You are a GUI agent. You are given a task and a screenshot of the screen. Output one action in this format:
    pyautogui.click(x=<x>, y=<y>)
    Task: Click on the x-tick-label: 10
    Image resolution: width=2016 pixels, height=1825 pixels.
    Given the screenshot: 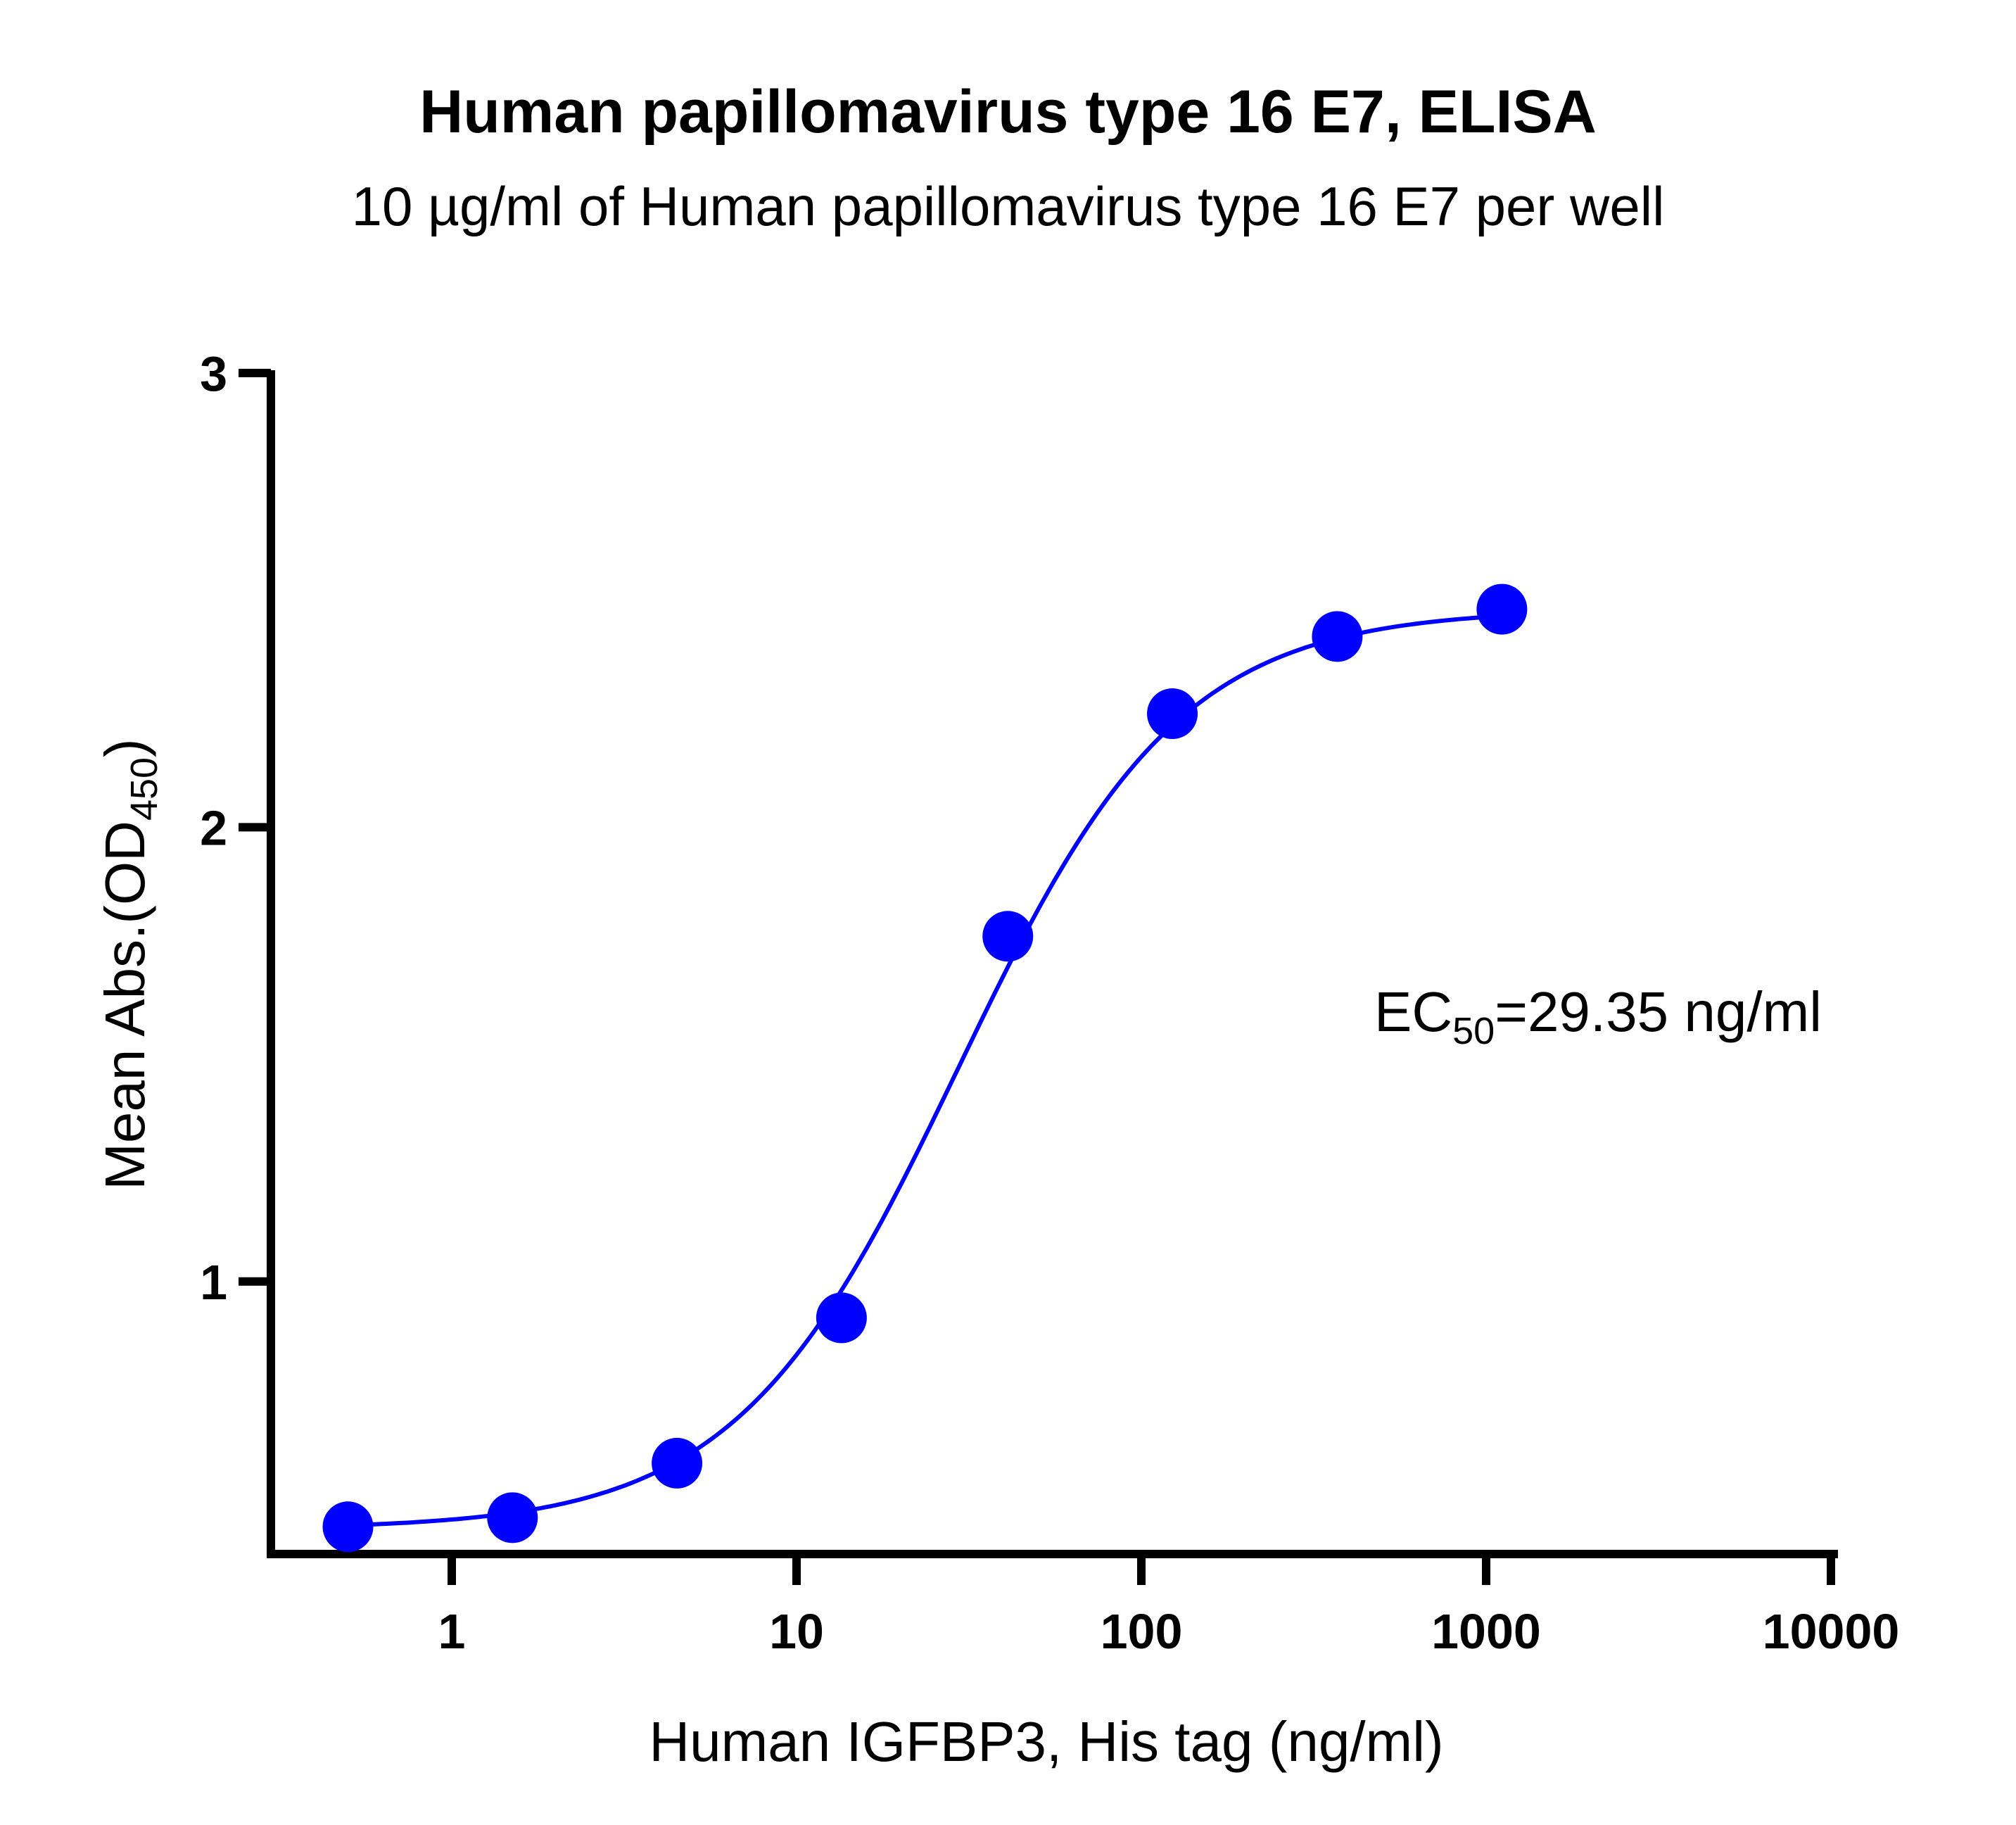 What is the action you would take?
    pyautogui.click(x=796, y=1631)
    